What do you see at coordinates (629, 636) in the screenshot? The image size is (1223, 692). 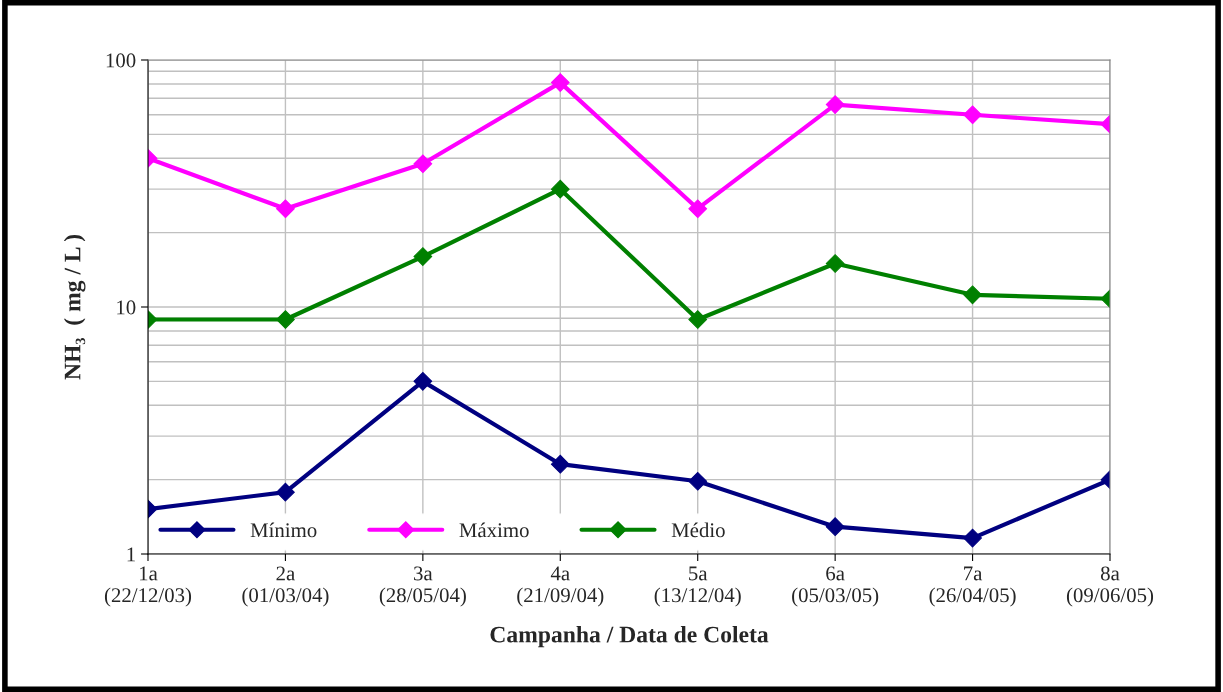 I see `x-axis-title: Campanha / Data de Coleta` at bounding box center [629, 636].